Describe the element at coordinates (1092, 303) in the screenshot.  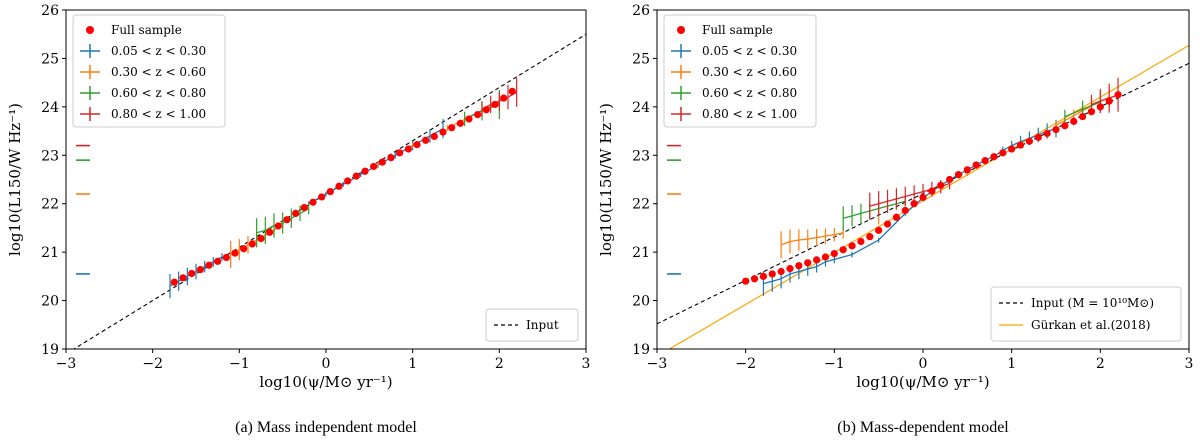
I see `legend-label: Input (M = 10¹⁰M⊙)` at that location.